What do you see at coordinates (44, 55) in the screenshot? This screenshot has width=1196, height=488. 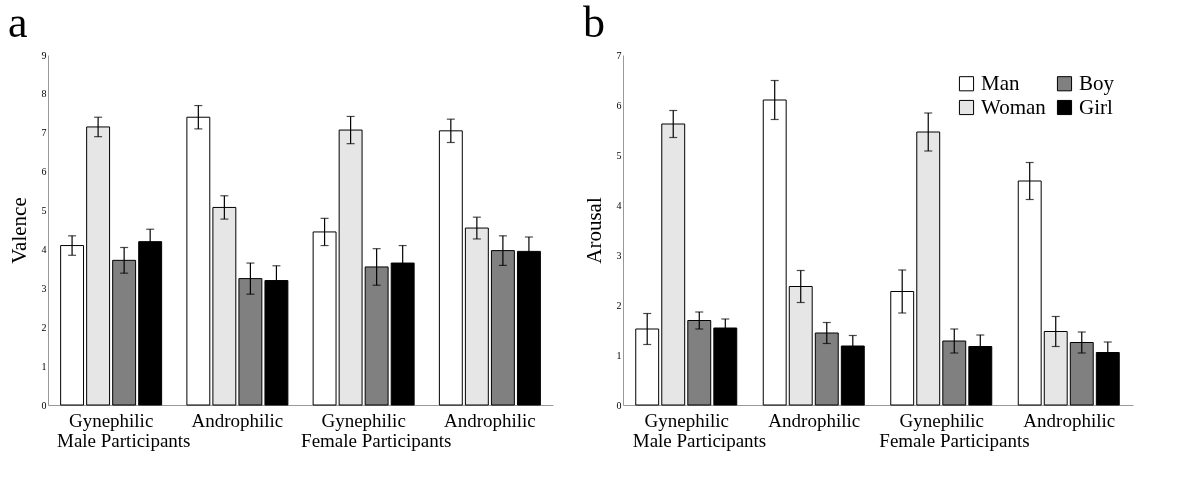 I see `y-tick-label: 9` at bounding box center [44, 55].